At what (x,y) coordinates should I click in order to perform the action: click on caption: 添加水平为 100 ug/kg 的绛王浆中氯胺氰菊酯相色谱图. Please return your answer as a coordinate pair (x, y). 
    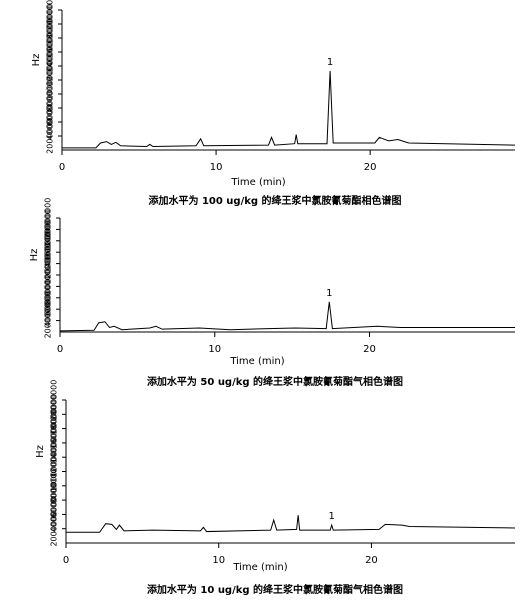
    Looking at the image, I should click on (274, 200).